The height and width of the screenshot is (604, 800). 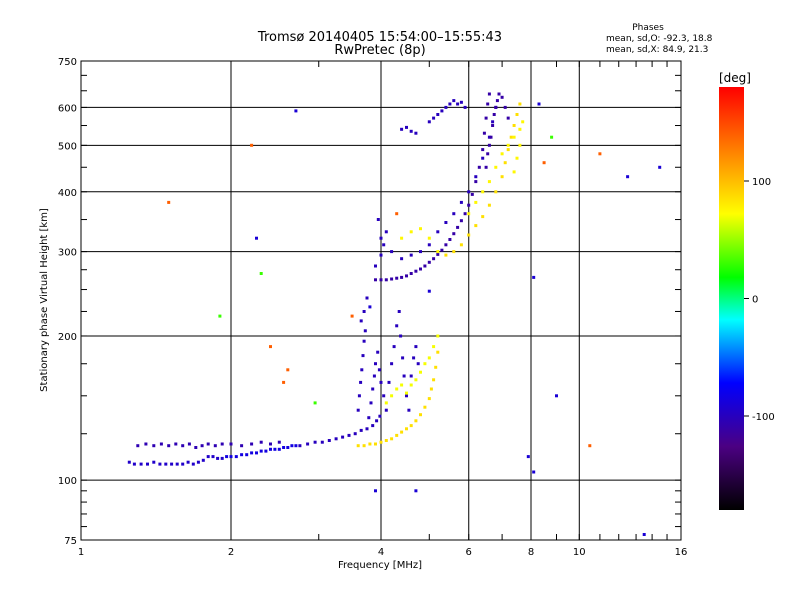 What do you see at coordinates (531, 552) in the screenshot?
I see `x-tick-label: 8` at bounding box center [531, 552].